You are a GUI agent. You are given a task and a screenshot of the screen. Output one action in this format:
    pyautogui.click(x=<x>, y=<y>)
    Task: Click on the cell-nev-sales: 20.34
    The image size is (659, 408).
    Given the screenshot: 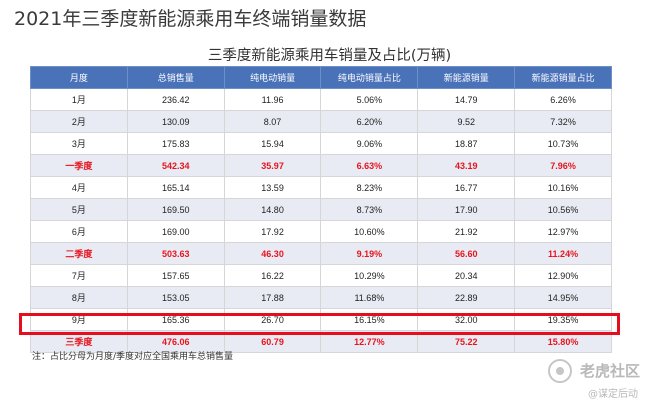 What is the action you would take?
    pyautogui.click(x=466, y=275)
    